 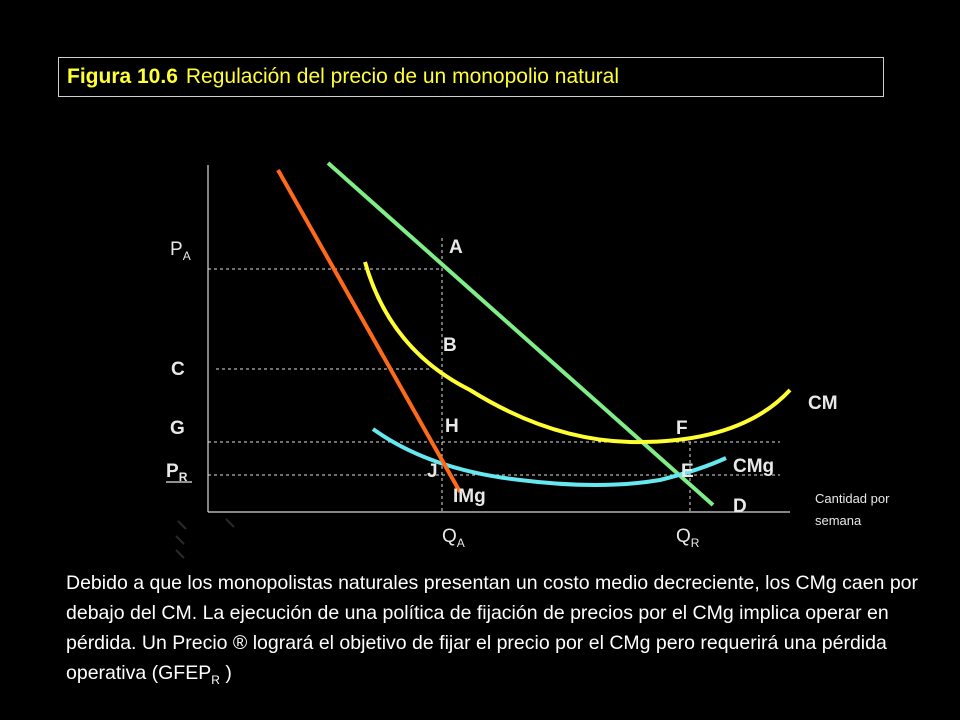 What do you see at coordinates (838, 520) in the screenshot?
I see `axis-note-line2: semana` at bounding box center [838, 520].